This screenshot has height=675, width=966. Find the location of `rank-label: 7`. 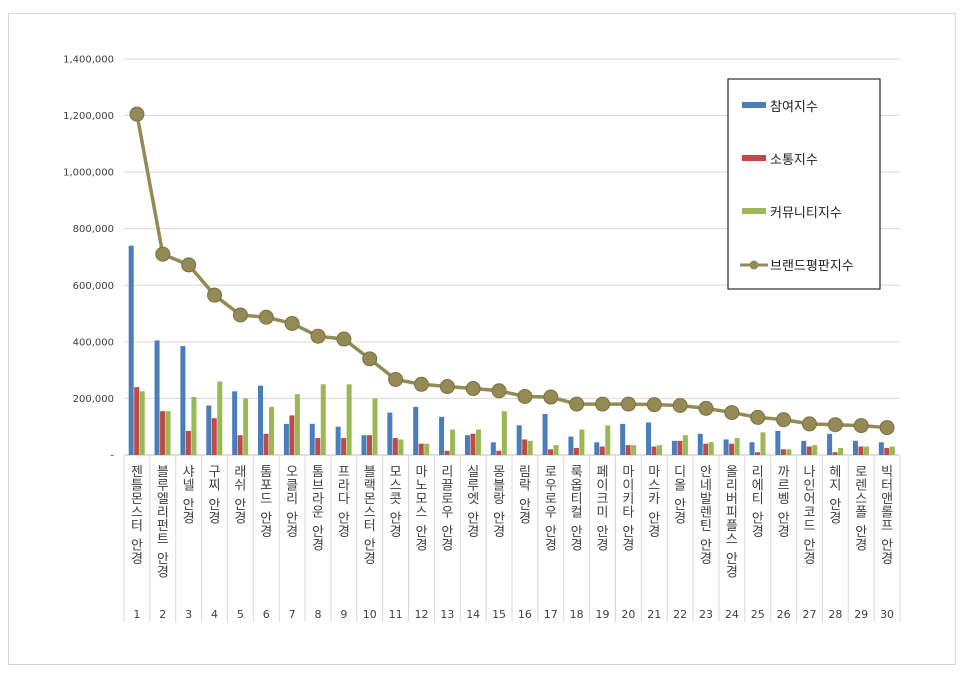

rank-label: 7 is located at coordinates (292, 614).